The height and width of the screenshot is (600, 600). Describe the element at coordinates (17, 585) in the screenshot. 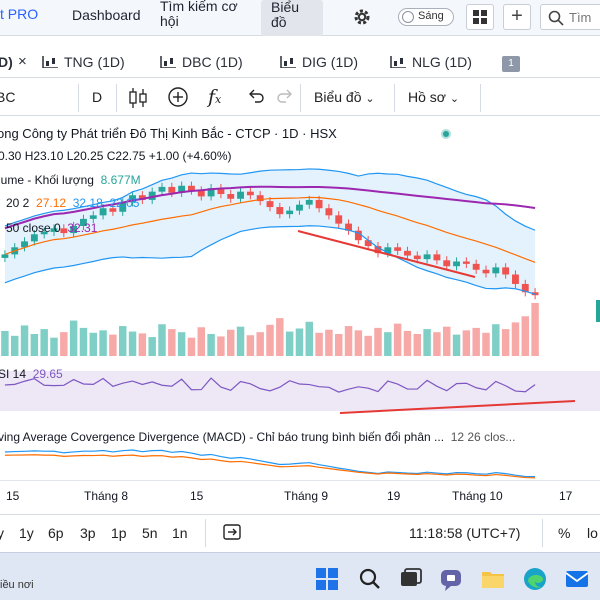

I see `weather-widget: iều nơi` at that location.